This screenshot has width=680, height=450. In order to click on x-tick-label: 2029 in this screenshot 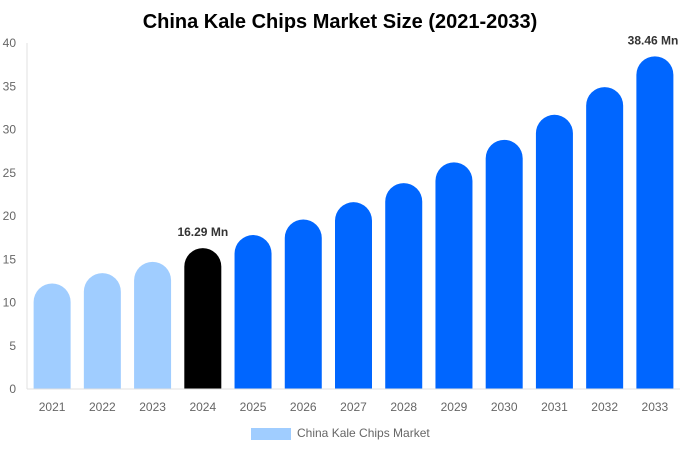, I will do `click(454, 407)`.